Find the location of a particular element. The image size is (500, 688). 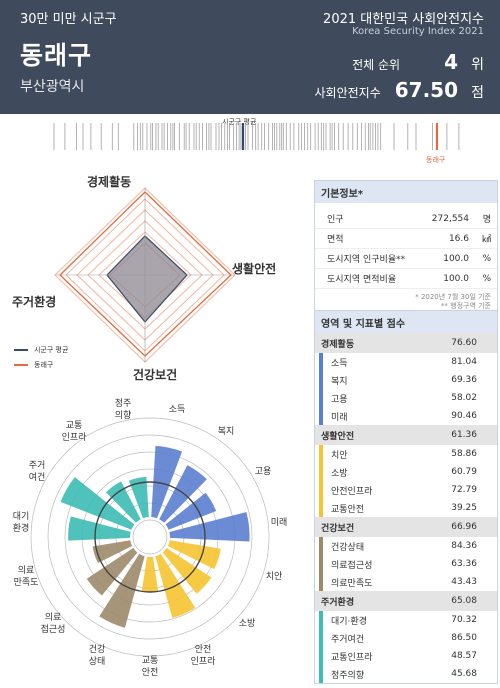

info-row: 면적 16.6 ㎢ is located at coordinates (406, 239).